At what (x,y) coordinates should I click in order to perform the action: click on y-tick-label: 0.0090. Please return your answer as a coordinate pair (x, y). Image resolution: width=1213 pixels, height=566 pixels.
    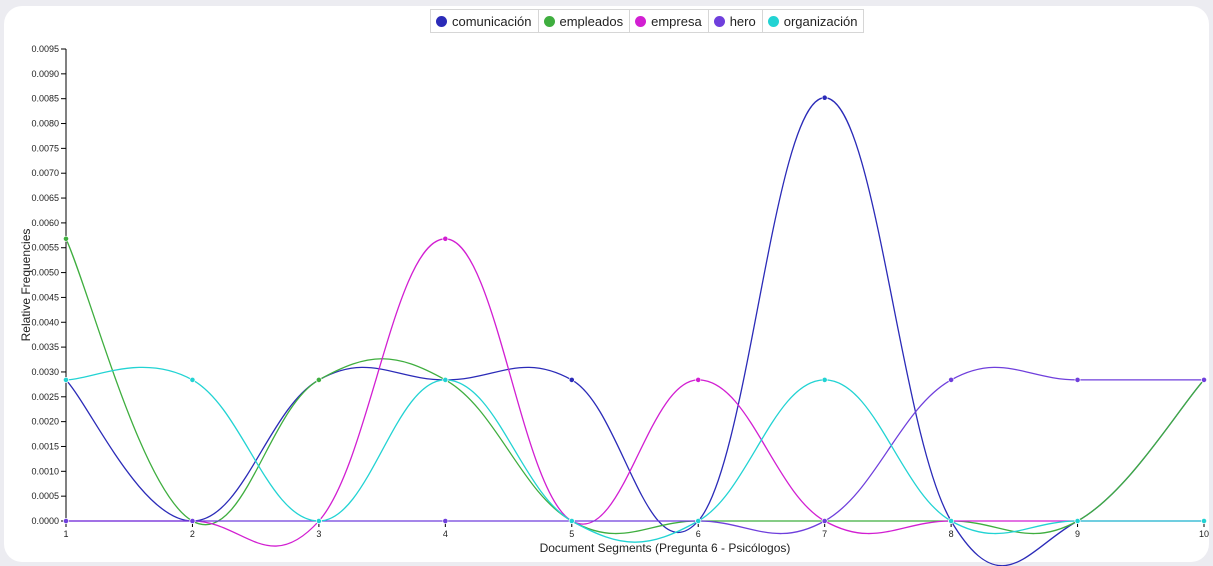
    Looking at the image, I should click on (45, 74).